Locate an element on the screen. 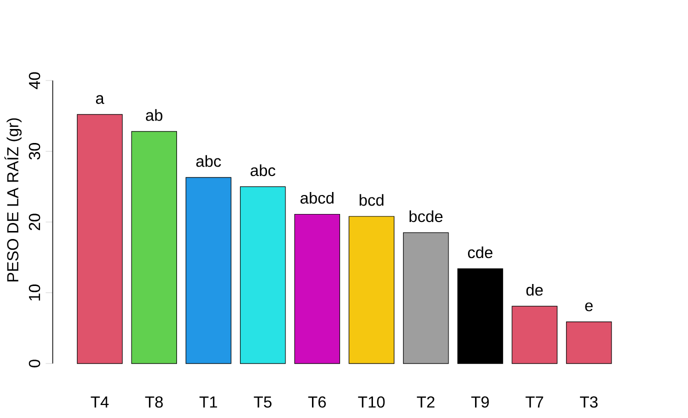 This screenshot has width=688, height=418. annotation: bcde is located at coordinates (426, 216).